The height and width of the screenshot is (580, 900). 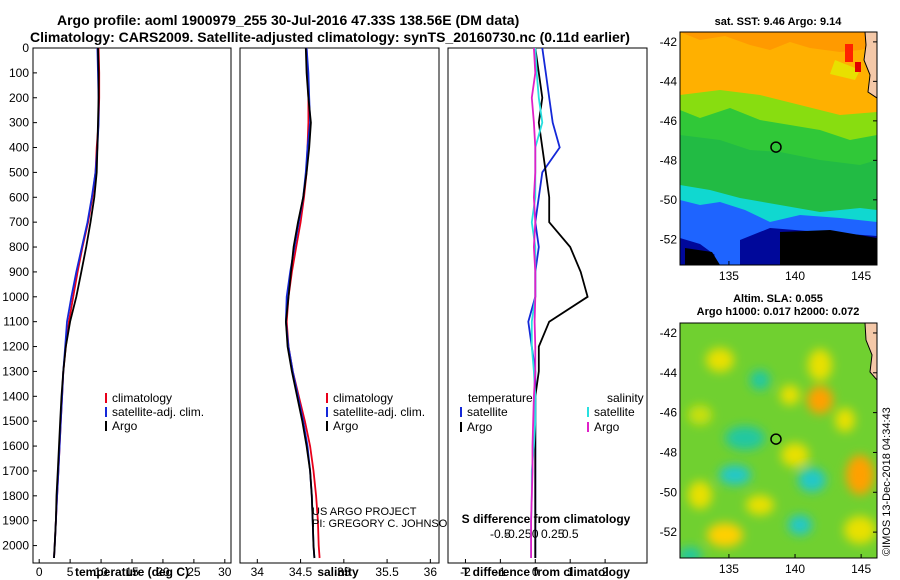 I want to click on temperature-profiles, so click(x=77, y=303).